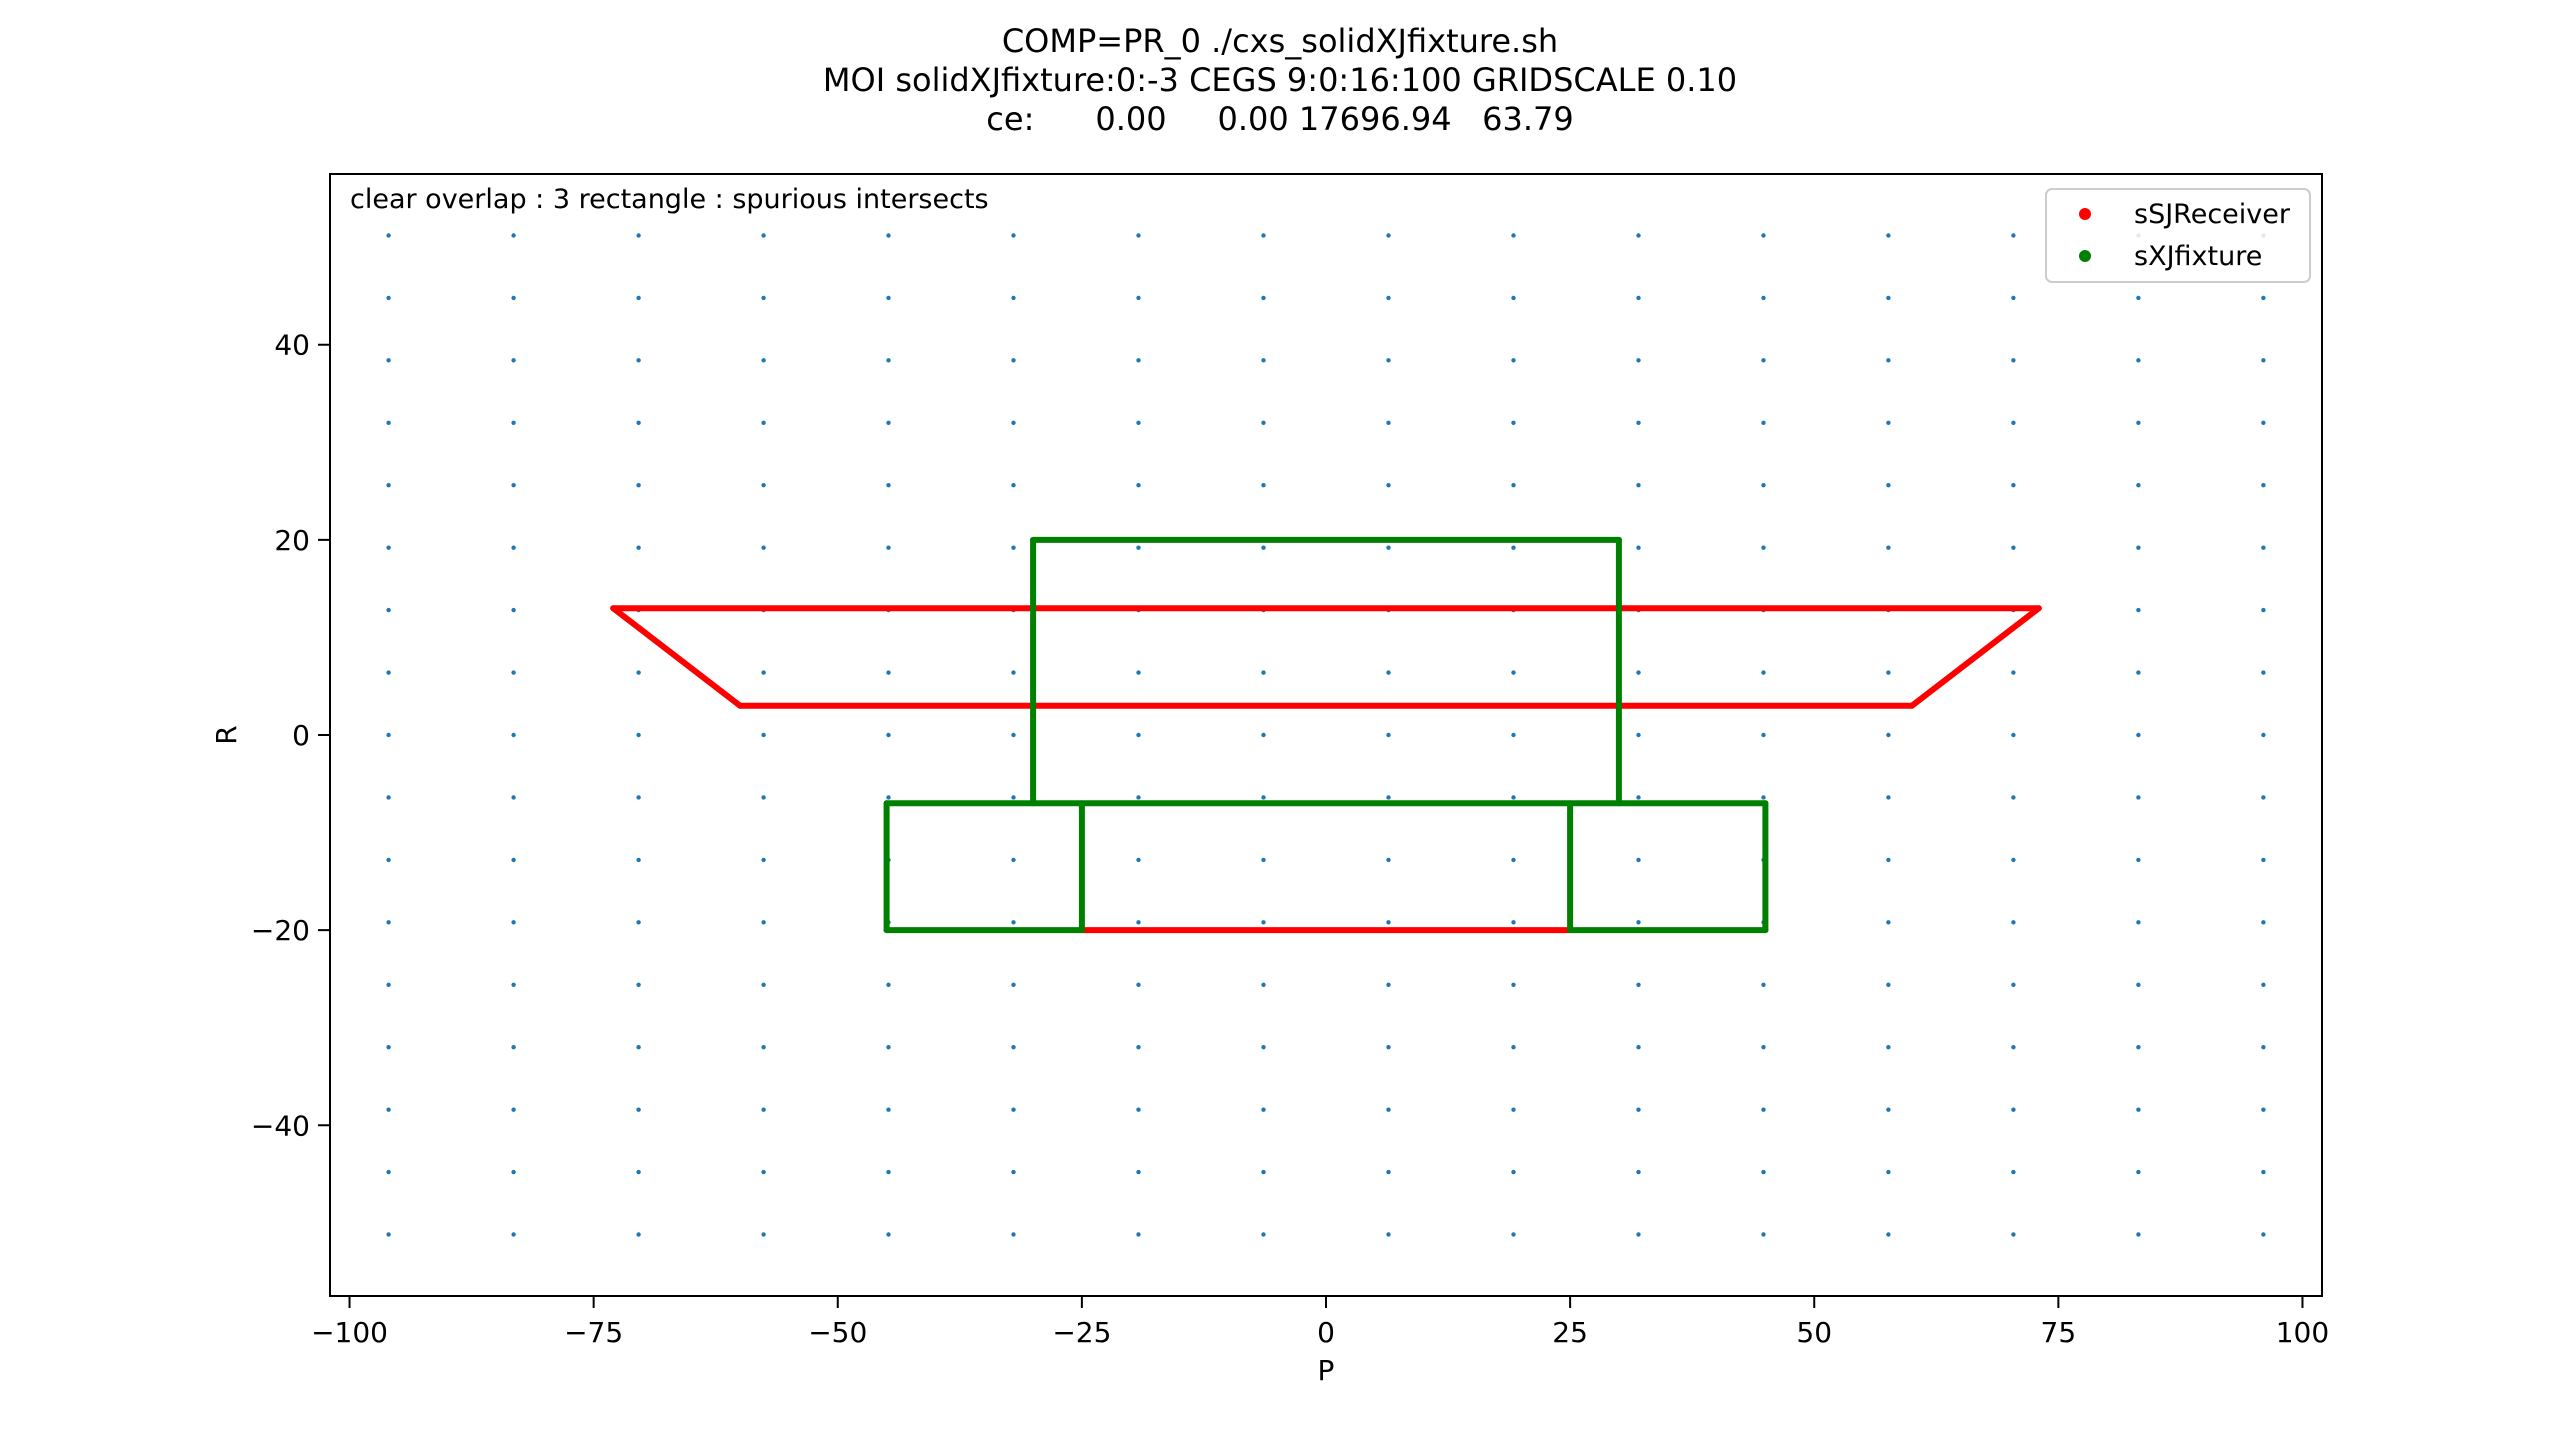 This screenshot has height=1440, width=2560. I want to click on legend-frame, so click(2178, 235).